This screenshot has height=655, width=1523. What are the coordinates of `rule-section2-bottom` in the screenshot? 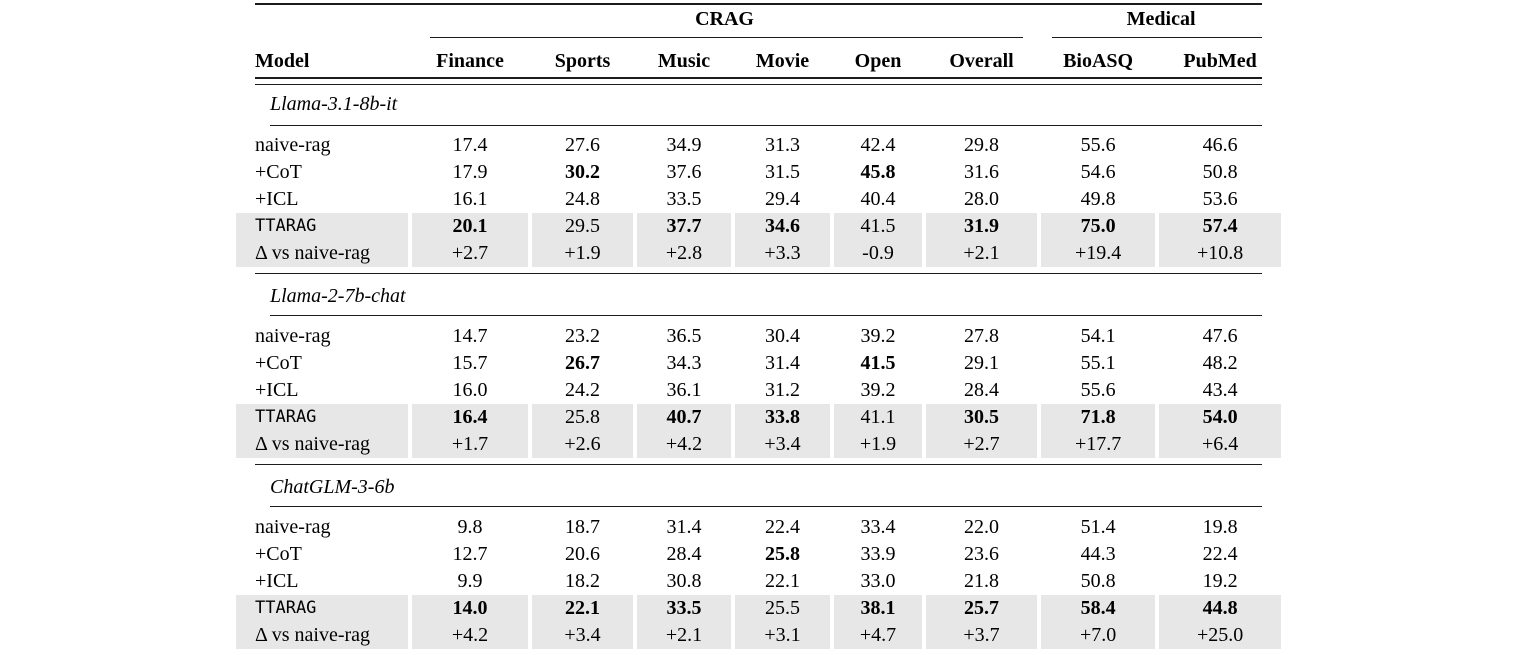 It's located at (766, 315).